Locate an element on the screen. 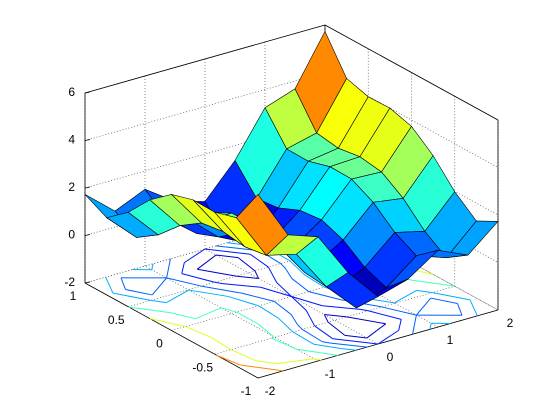  z-tick-label: -2 is located at coordinates (69, 282).